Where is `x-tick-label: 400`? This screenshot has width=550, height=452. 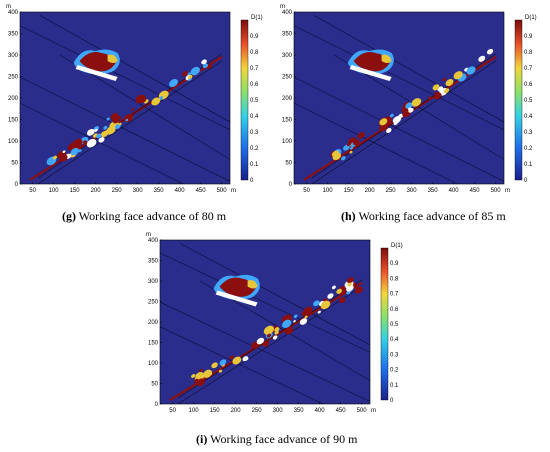 x-tick-label: 400 is located at coordinates (320, 411).